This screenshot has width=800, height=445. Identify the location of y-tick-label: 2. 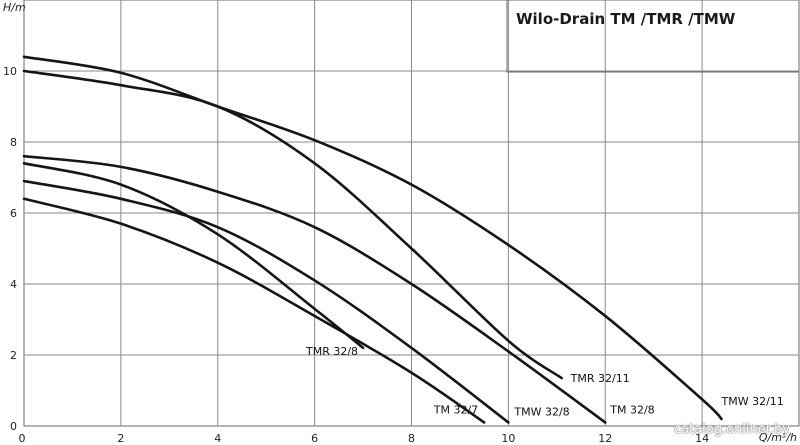
(13, 355).